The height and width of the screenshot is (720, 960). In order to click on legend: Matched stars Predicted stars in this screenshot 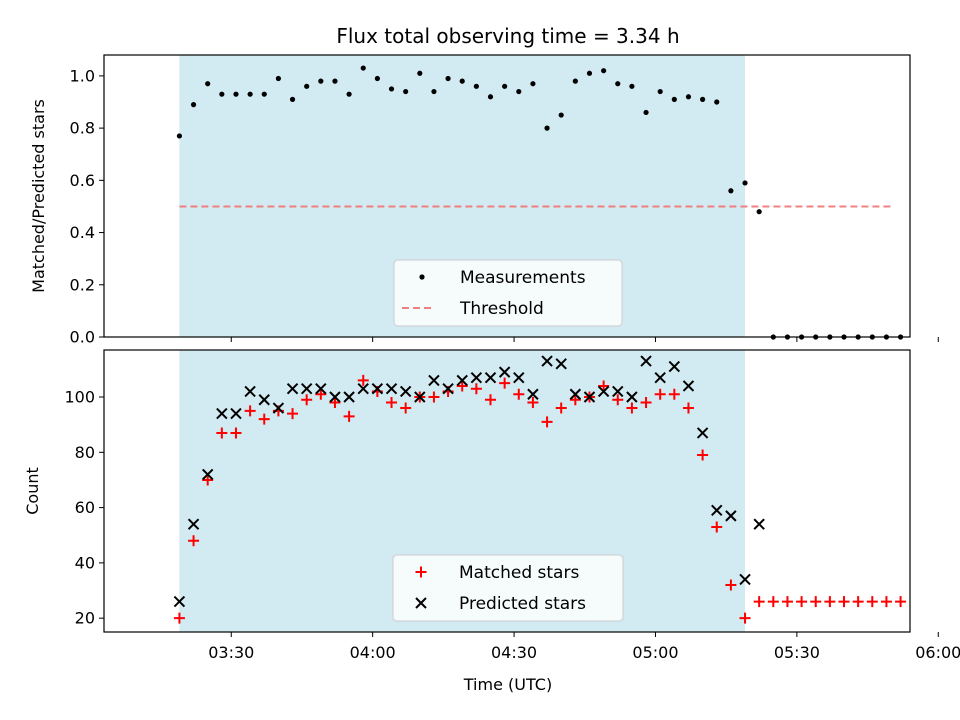, I will do `click(508, 588)`.